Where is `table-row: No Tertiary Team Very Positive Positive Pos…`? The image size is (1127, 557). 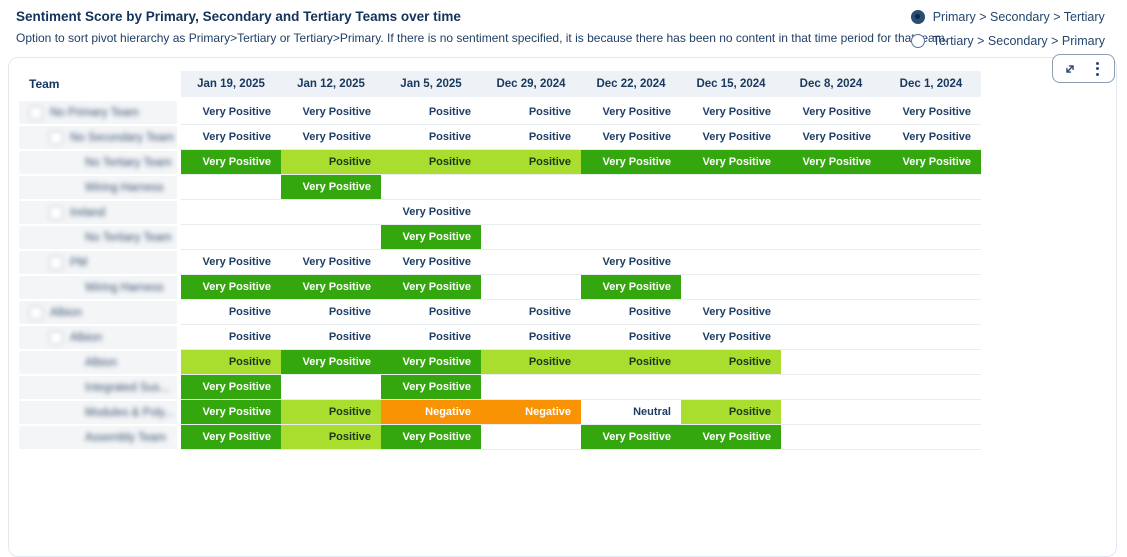 table-row: No Tertiary Team Very Positive Positive Pos… is located at coordinates (562, 162).